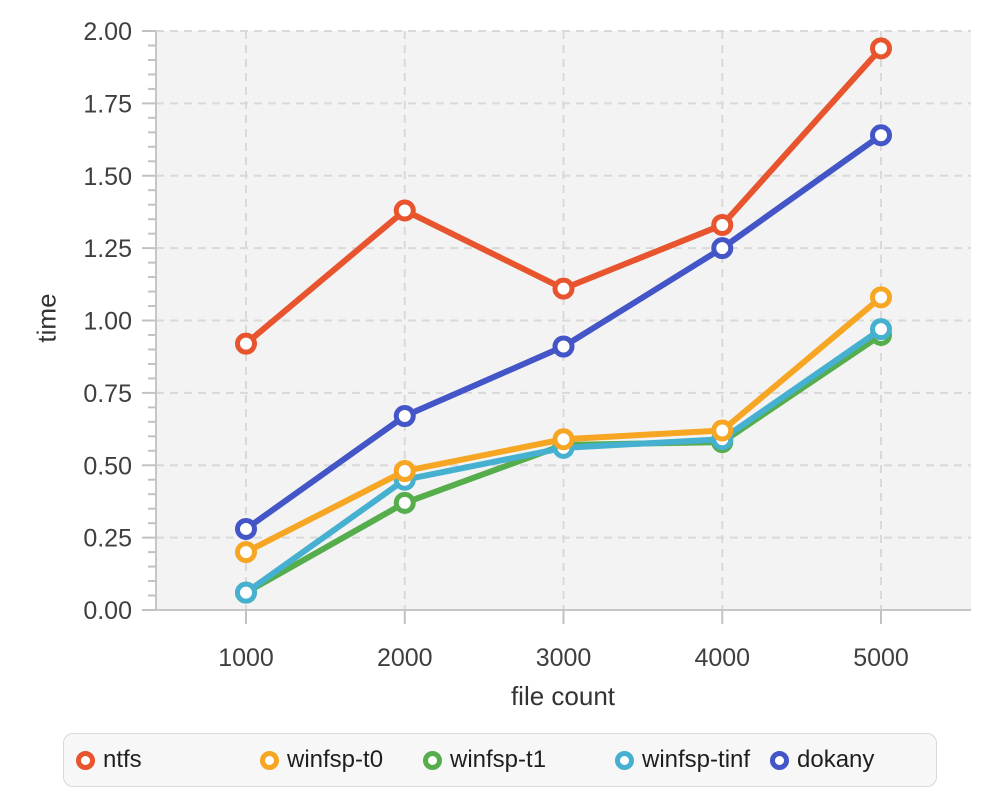 The width and height of the screenshot is (1000, 800). What do you see at coordinates (432, 760) in the screenshot?
I see `legend-marker-icon-winfsp-t1` at bounding box center [432, 760].